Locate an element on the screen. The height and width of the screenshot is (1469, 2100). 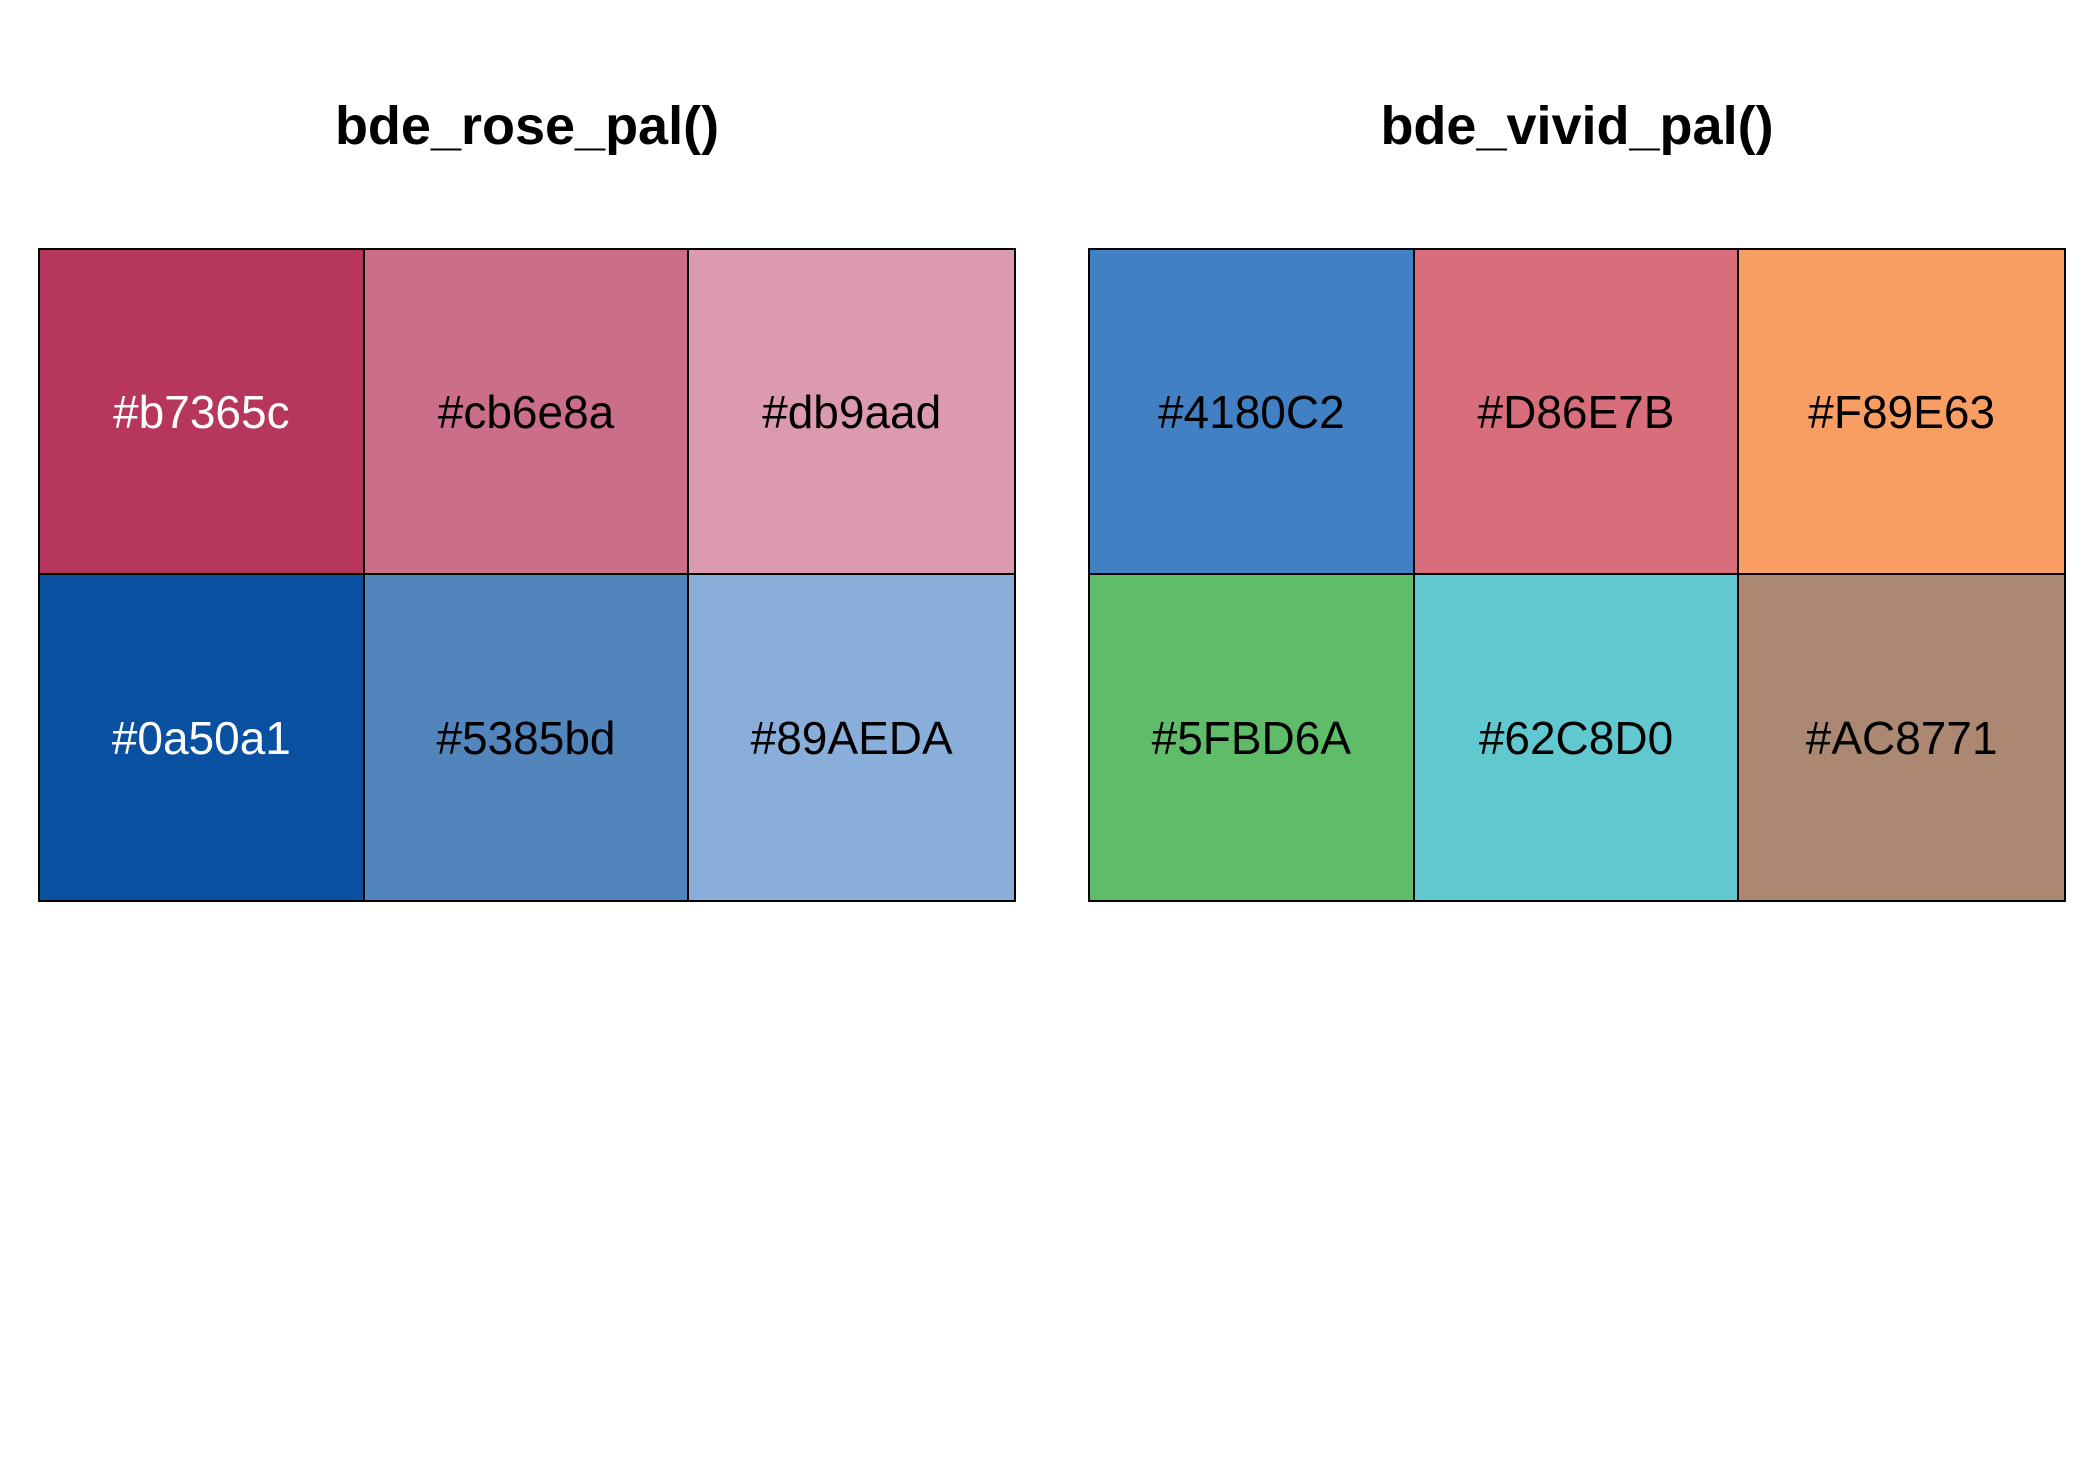
swatch: #89AEDA is located at coordinates (851, 737).